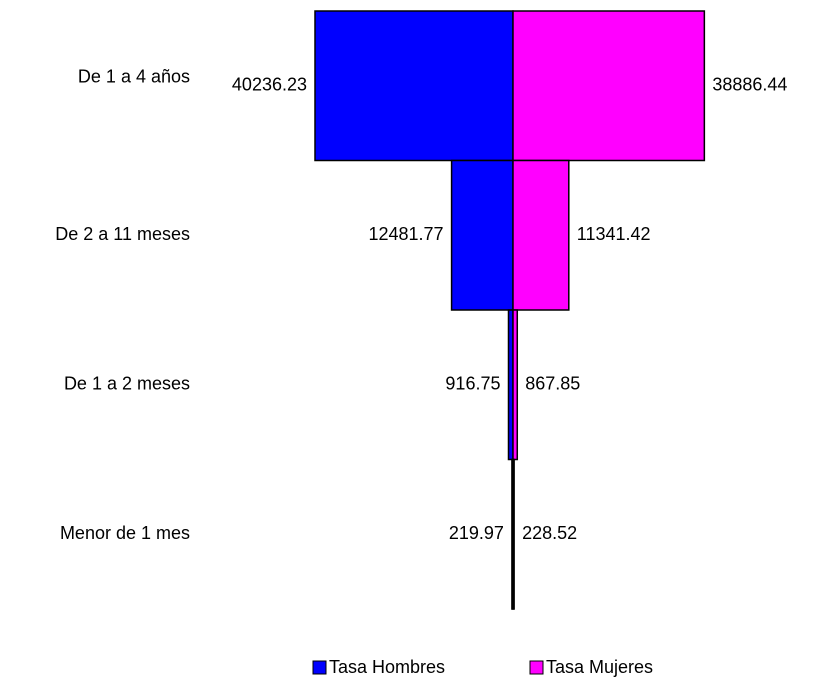  Describe the element at coordinates (125, 533) in the screenshot. I see `category-label: Menor de 1 mes` at that location.